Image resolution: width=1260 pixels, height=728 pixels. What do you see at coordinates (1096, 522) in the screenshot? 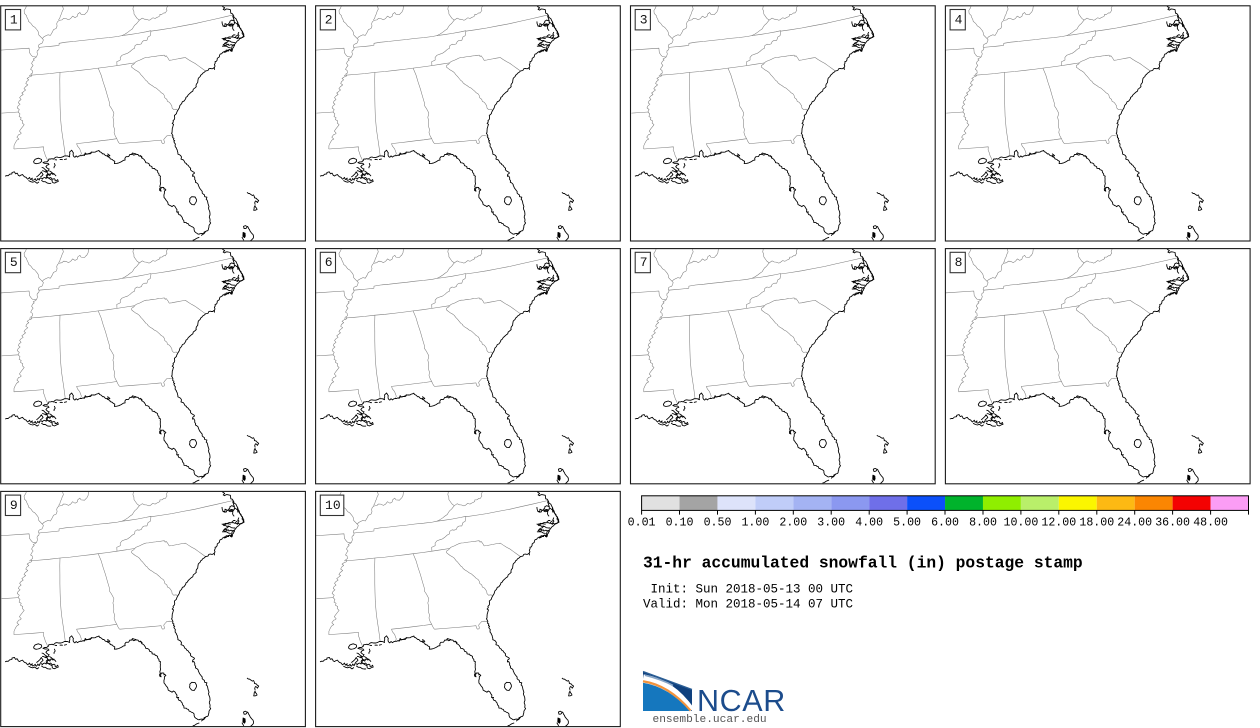
I see `svg-text: 18.00` at bounding box center [1096, 522].